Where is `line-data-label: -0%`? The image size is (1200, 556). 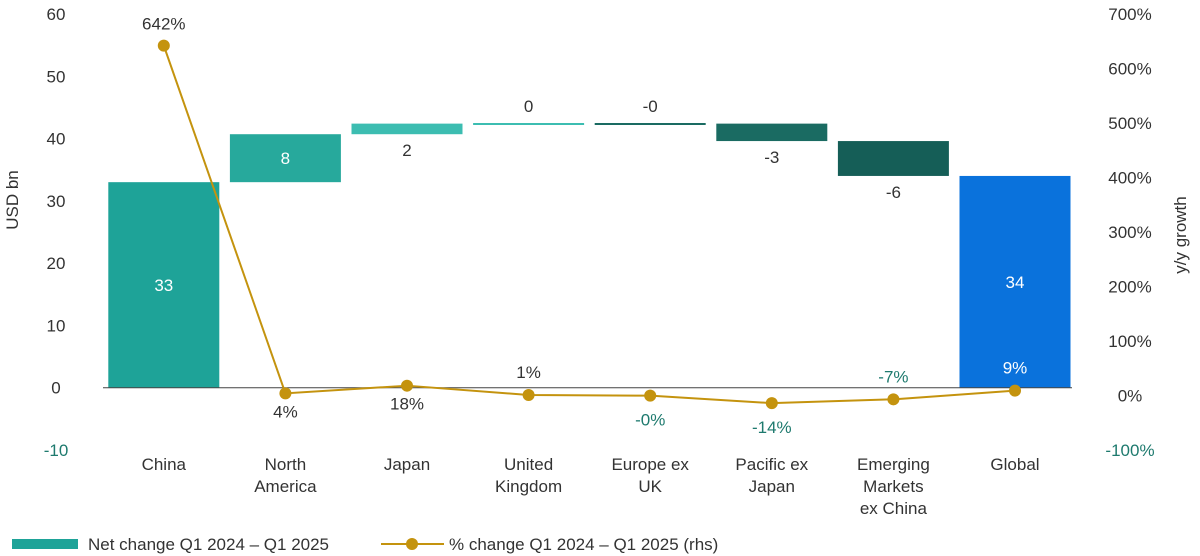
line-data-label: -0% is located at coordinates (650, 420).